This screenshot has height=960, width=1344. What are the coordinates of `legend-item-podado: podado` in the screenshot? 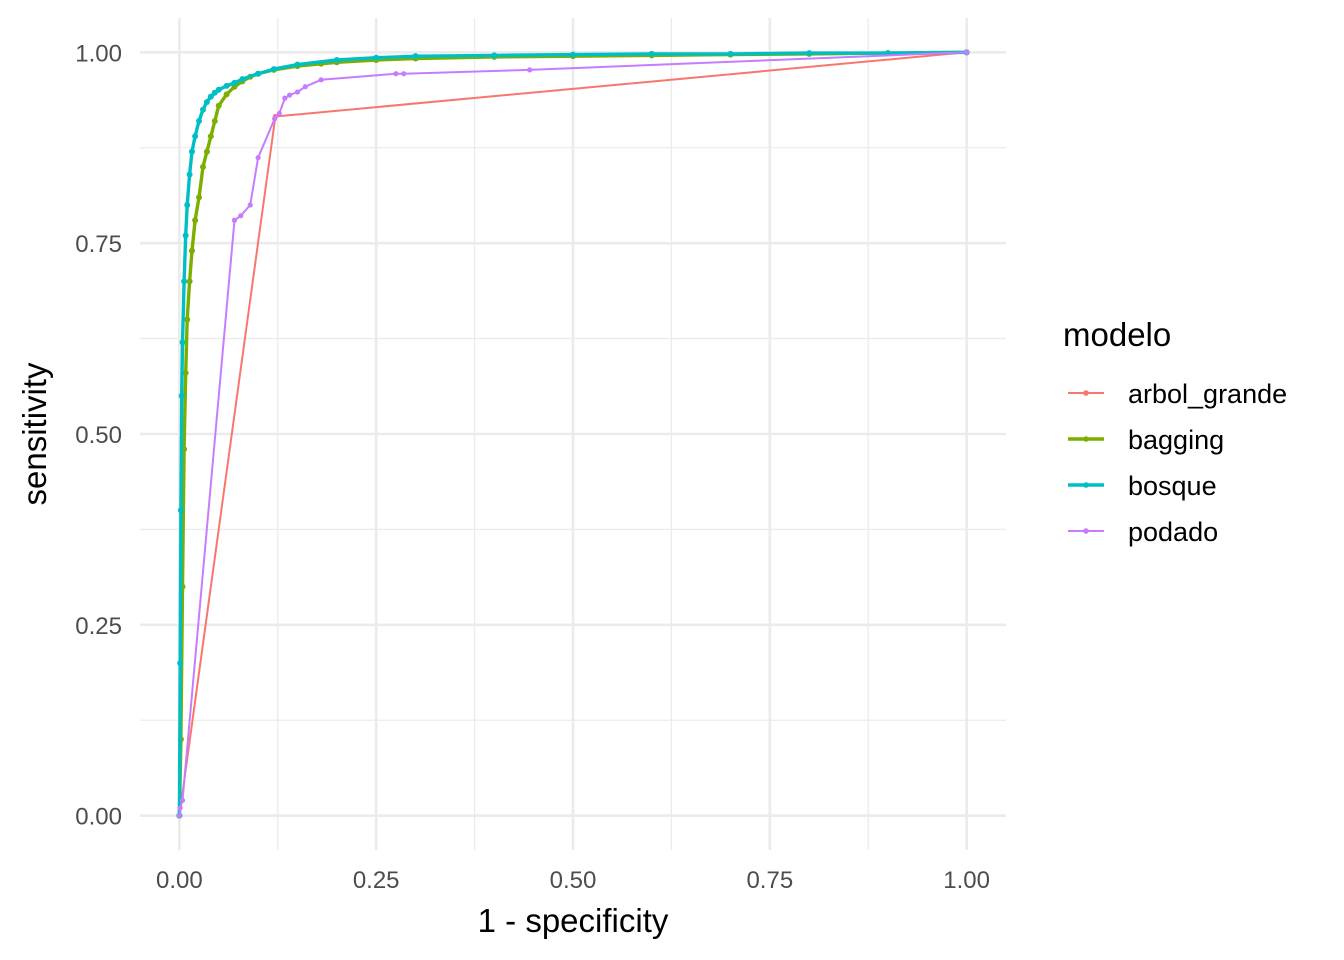 It's located at (1143, 532).